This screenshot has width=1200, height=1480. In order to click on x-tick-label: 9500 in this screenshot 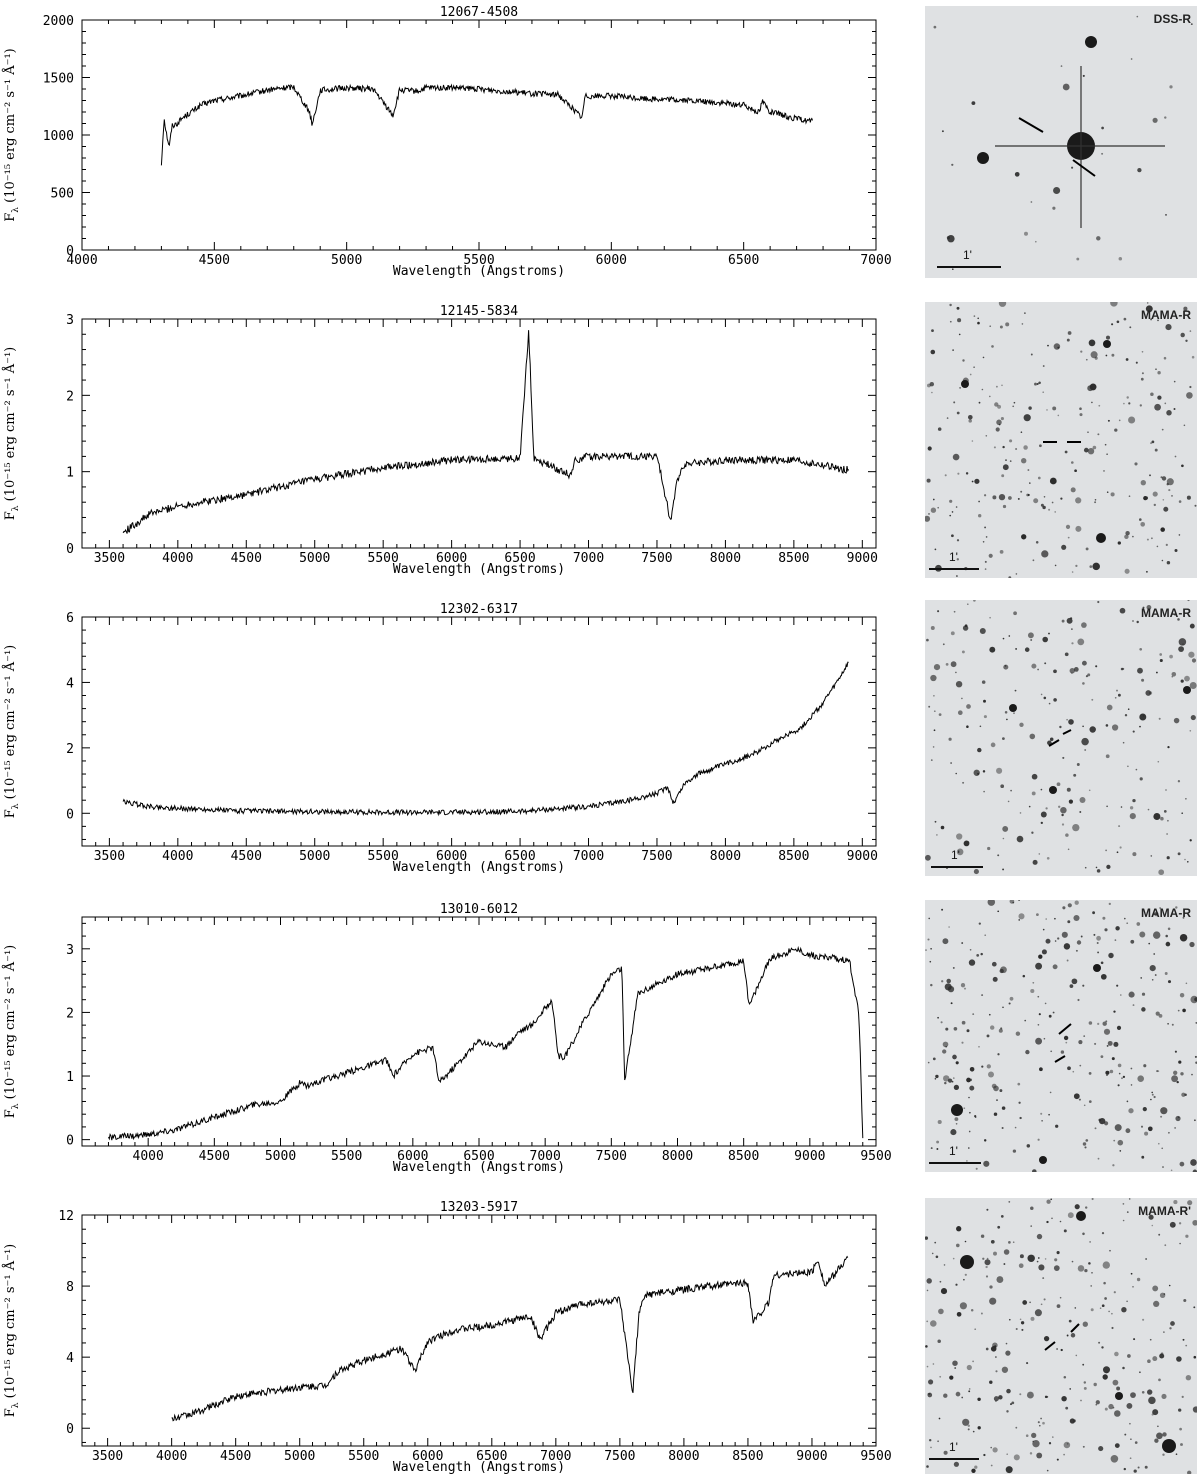, I will do `click(875, 1156)`.